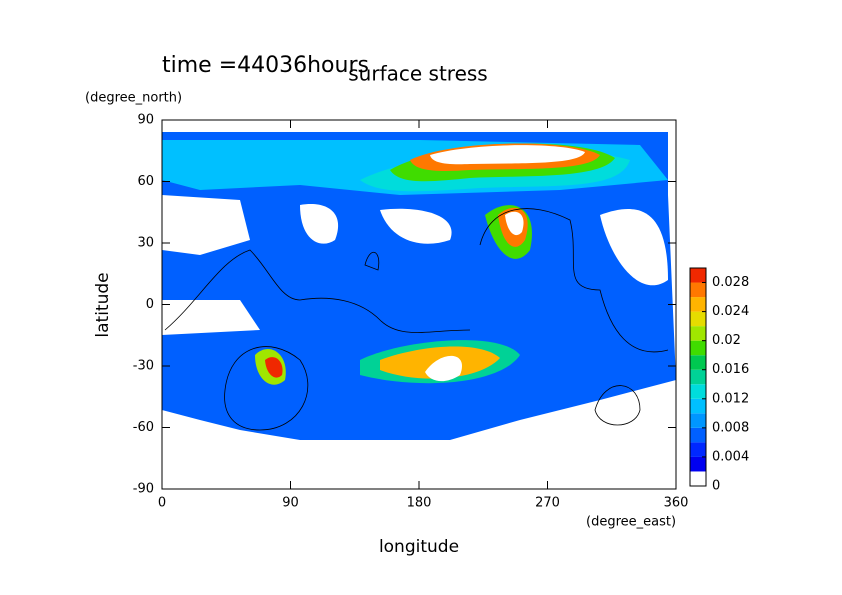 This screenshot has width=842, height=595. Describe the element at coordinates (417, 74) in the screenshot. I see `chart-title: surface stress` at that location.